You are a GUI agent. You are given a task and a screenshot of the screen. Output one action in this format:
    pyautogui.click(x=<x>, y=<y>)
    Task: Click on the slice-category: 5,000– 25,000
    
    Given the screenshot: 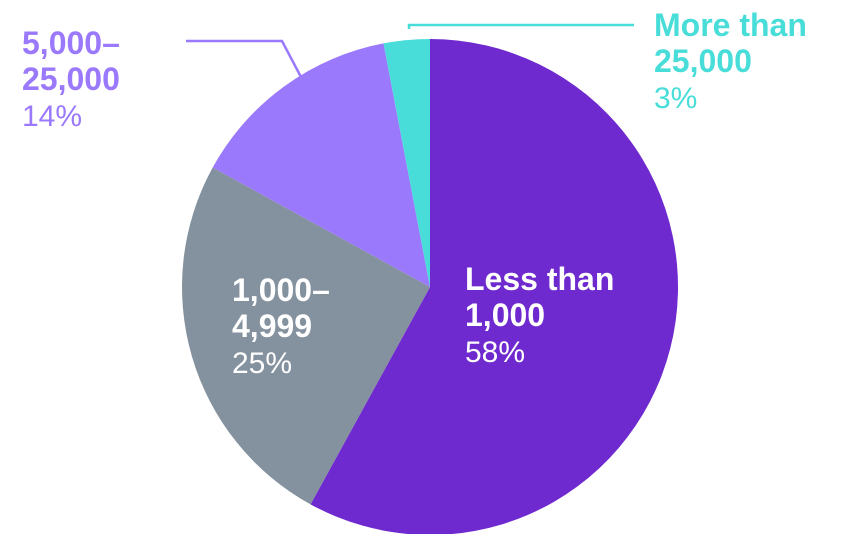 What is the action you would take?
    pyautogui.click(x=71, y=61)
    